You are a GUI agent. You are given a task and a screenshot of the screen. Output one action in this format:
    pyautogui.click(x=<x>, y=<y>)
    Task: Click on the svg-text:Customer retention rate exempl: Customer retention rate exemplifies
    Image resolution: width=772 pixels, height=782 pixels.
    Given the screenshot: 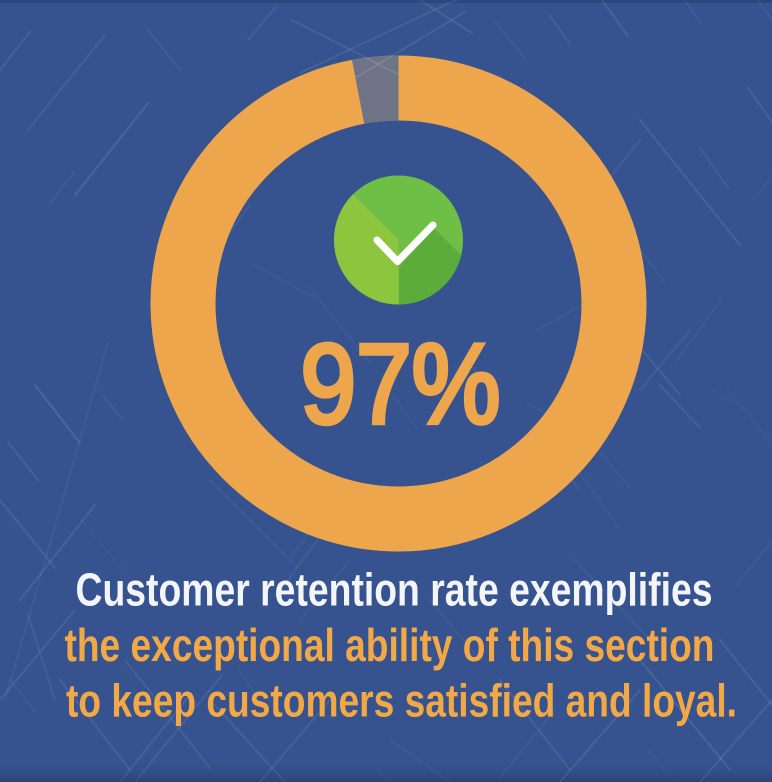 What is the action you would take?
    pyautogui.click(x=394, y=590)
    